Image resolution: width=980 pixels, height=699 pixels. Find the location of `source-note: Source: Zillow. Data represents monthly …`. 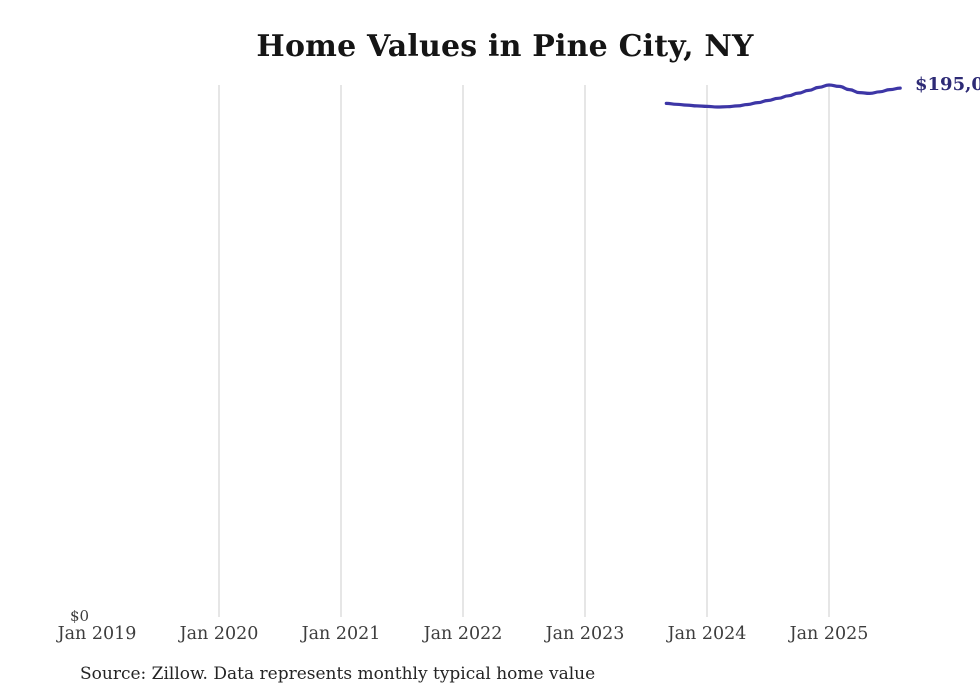

source-note: Source: Zillow. Data represents monthly … is located at coordinates (338, 674).